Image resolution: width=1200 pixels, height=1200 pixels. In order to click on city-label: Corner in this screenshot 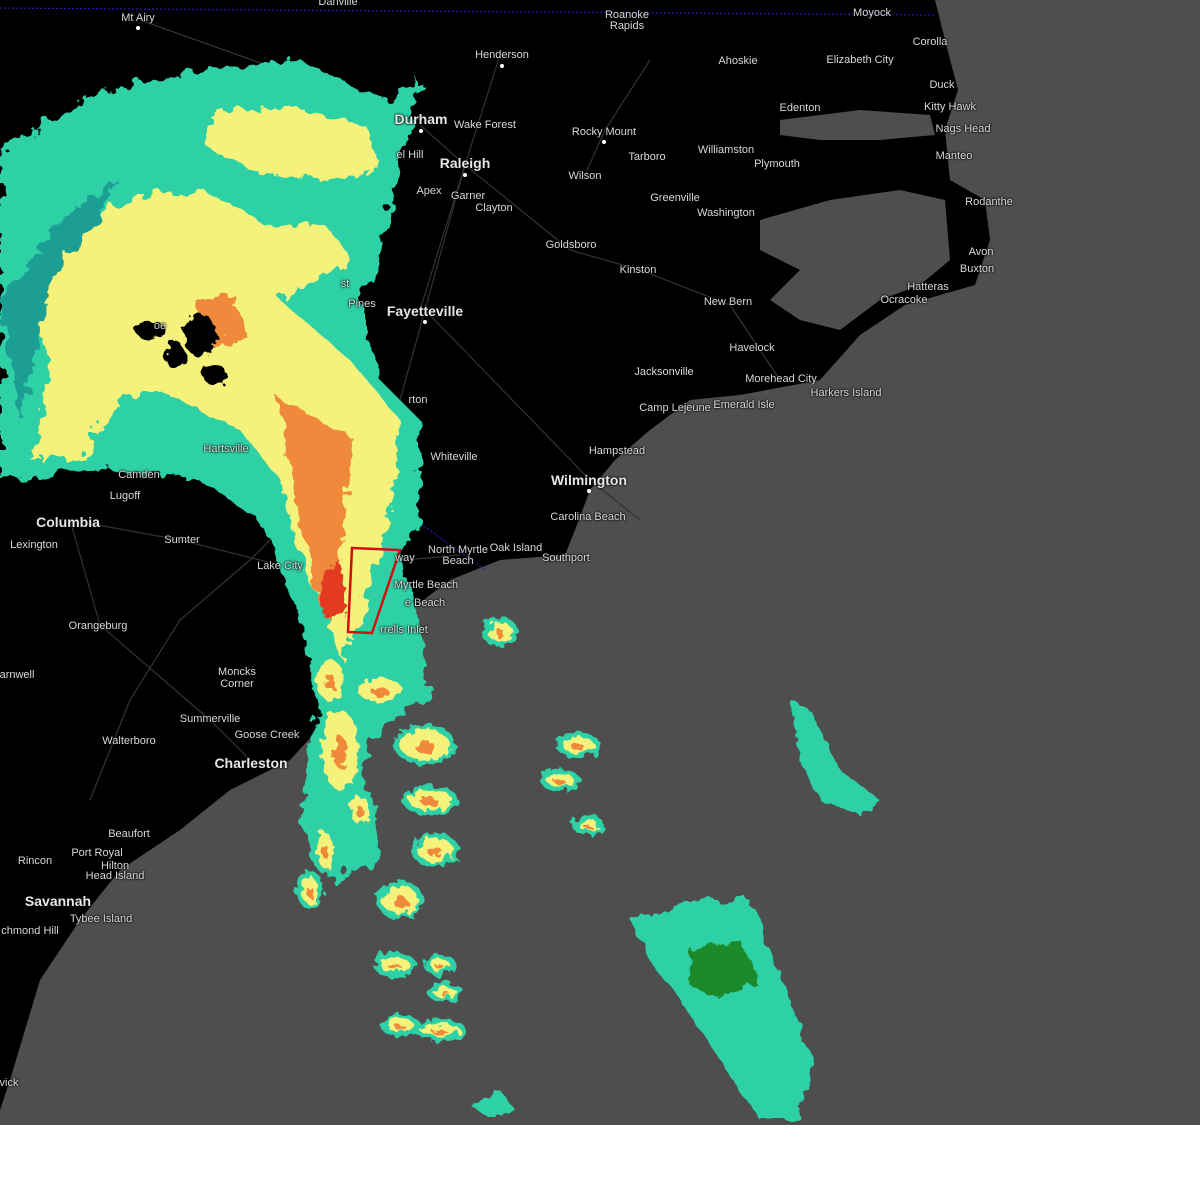, I will do `click(237, 684)`.